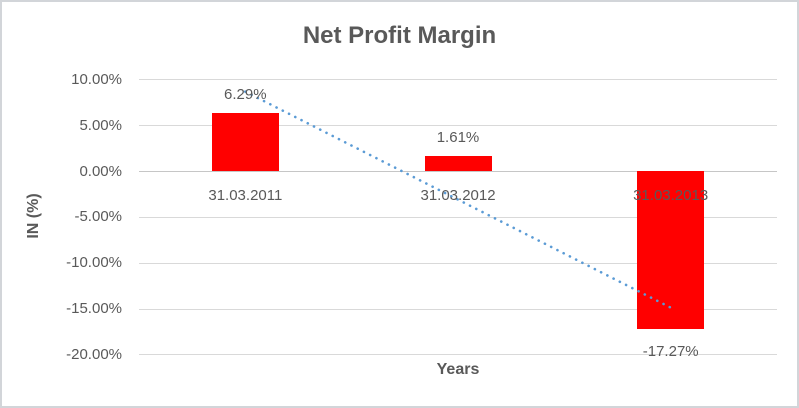  I want to click on data-label: 6.29%, so click(245, 95).